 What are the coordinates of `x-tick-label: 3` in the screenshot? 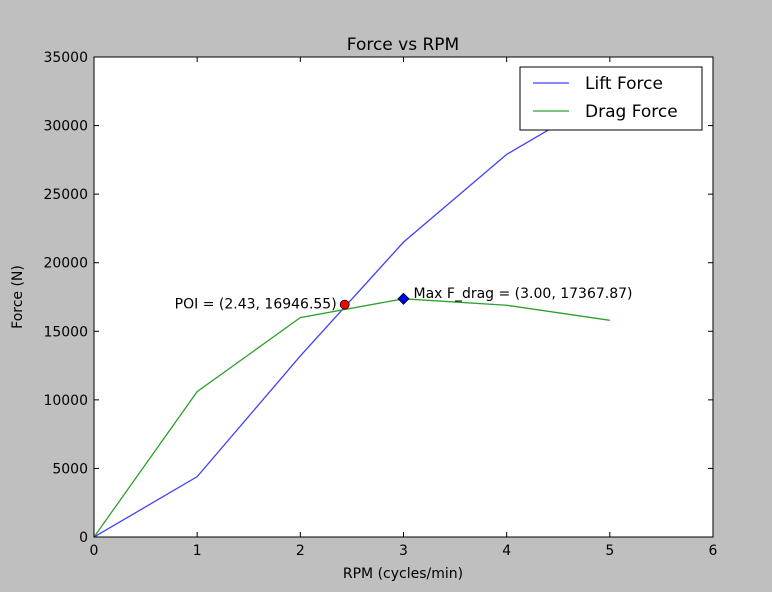 It's located at (403, 551).